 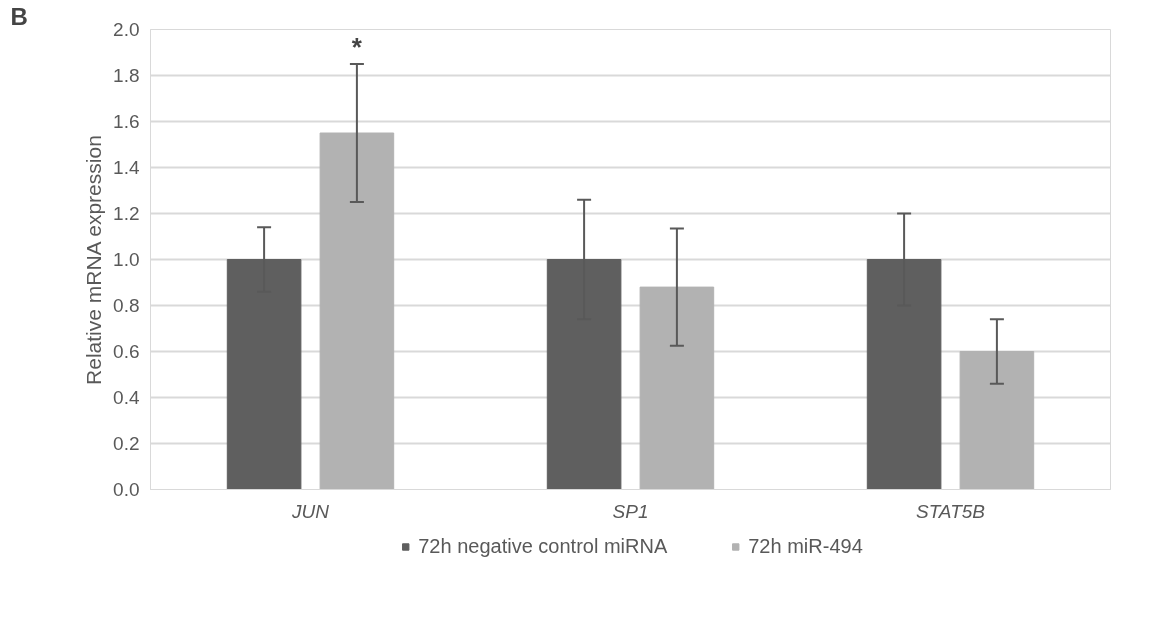 I want to click on y-tick-label: 0.8, so click(x=126, y=305).